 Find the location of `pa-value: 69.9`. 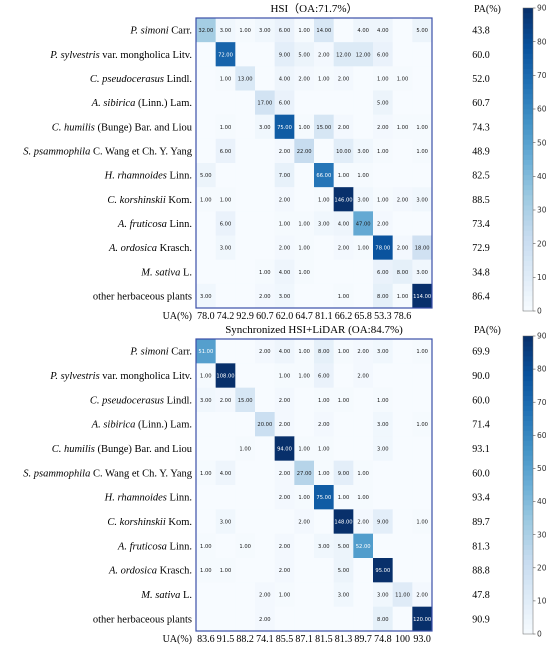

pa-value: 69.9 is located at coordinates (481, 352).